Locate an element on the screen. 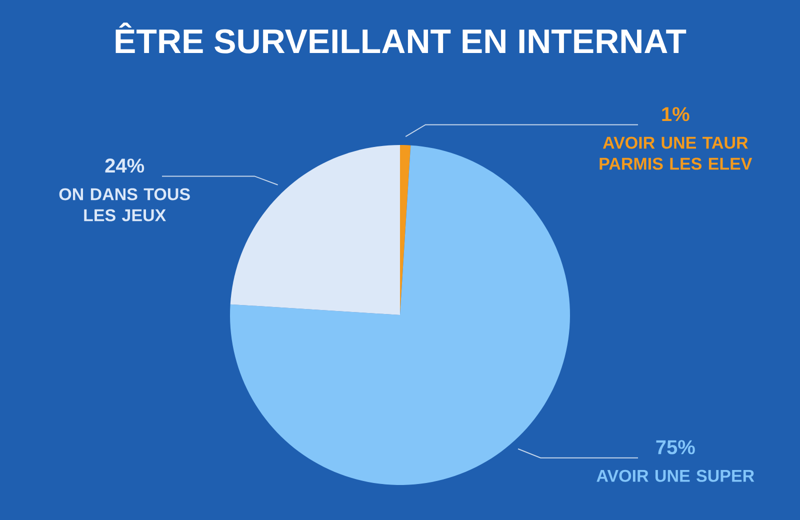 The height and width of the screenshot is (520, 800). data-label: 1% is located at coordinates (676, 114).